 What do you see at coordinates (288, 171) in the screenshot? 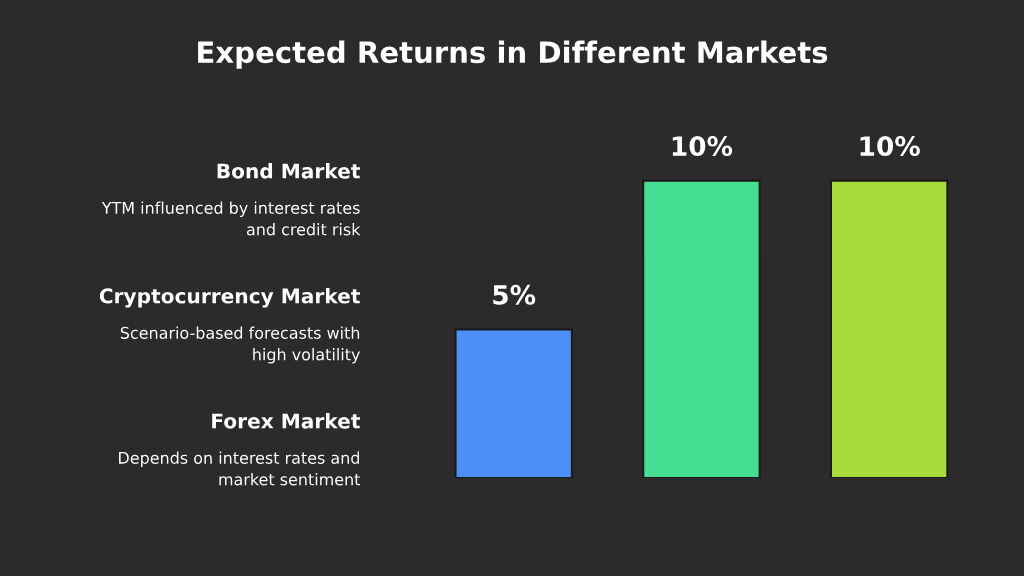
I see `text: Bond Market` at bounding box center [288, 171].